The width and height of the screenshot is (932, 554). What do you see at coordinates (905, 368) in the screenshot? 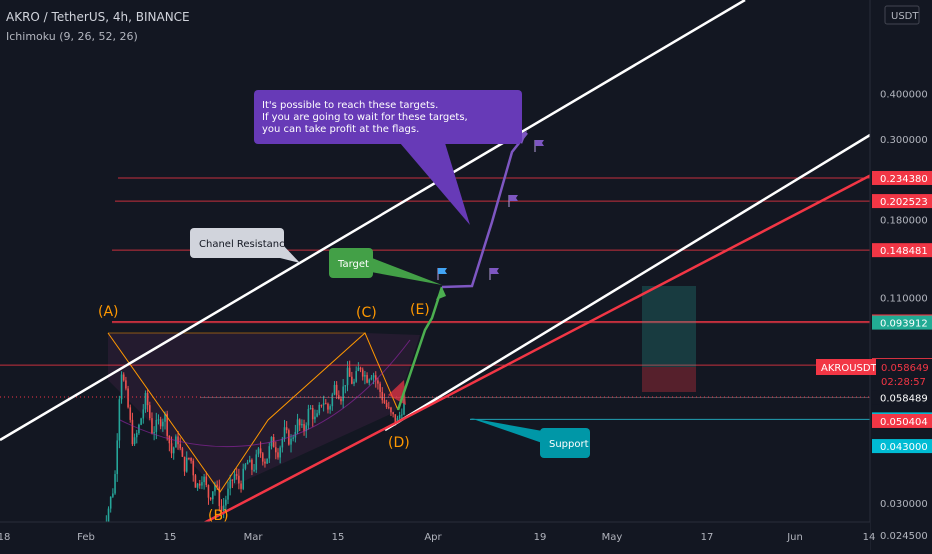
I see `current-price-text: 0.058649` at bounding box center [905, 368].